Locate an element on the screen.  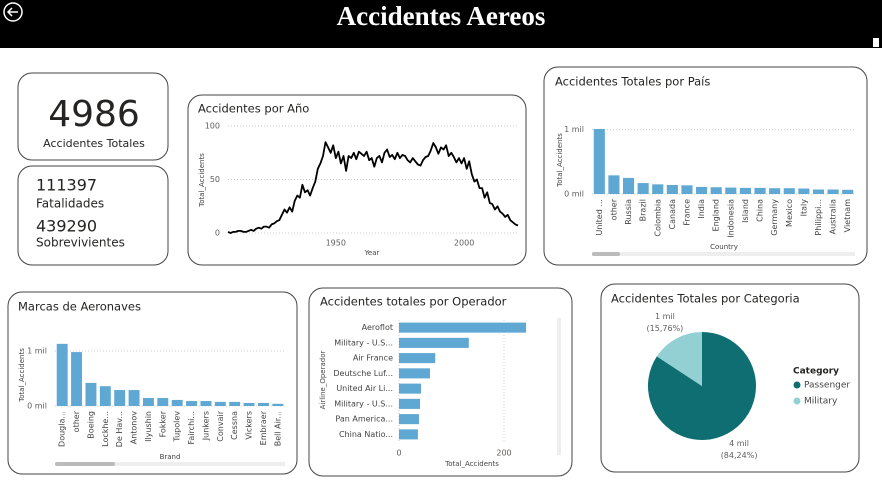
x-tick-label: Fokker is located at coordinates (162, 423).